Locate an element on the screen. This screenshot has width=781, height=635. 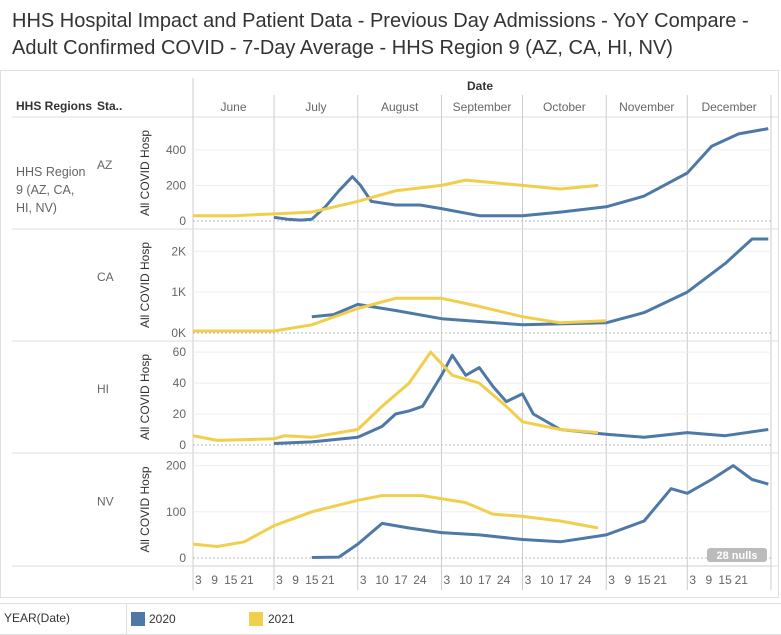
month-label: December is located at coordinates (728, 107).